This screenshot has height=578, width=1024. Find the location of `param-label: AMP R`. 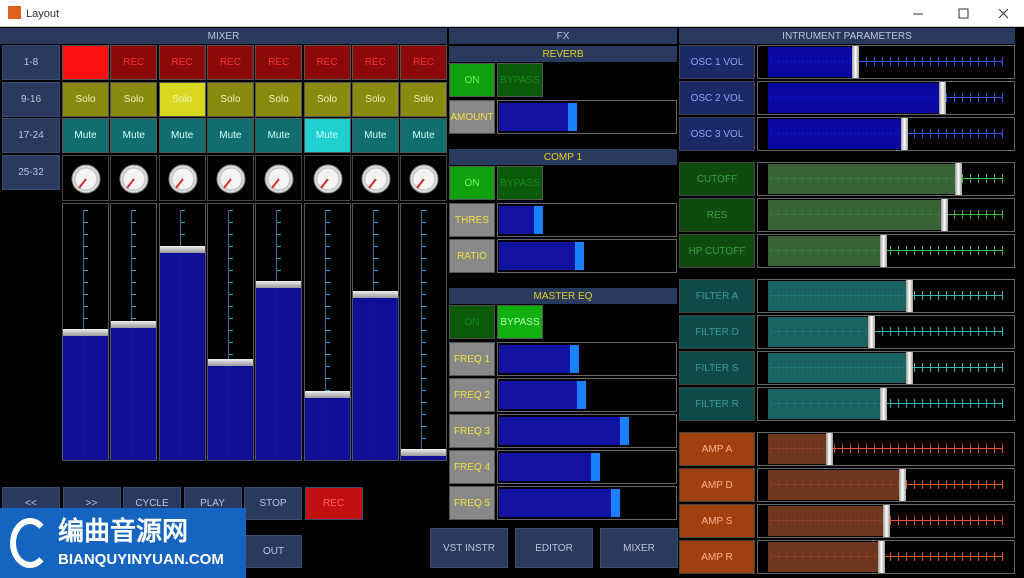

param-label: AMP R is located at coordinates (717, 557).